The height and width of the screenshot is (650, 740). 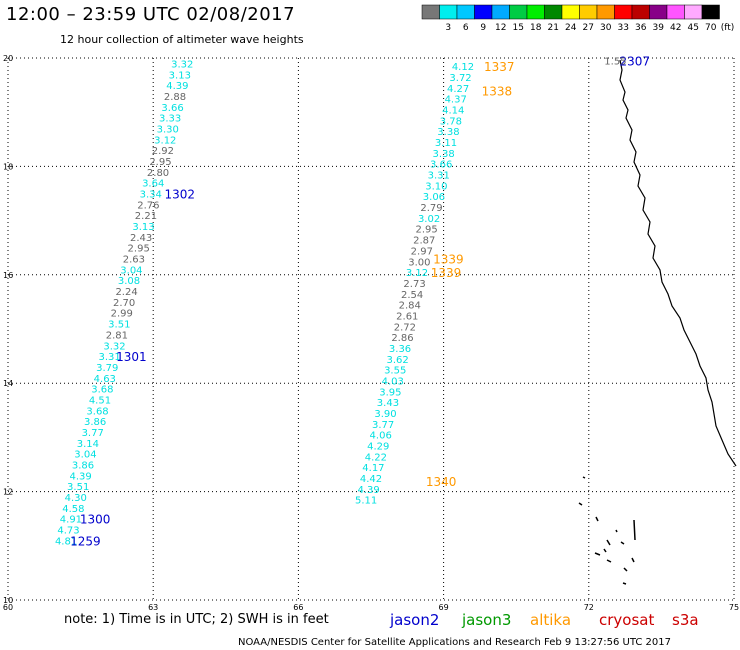 What do you see at coordinates (615, 62) in the screenshot?
I see `wave-height-value: 1.55` at bounding box center [615, 62].